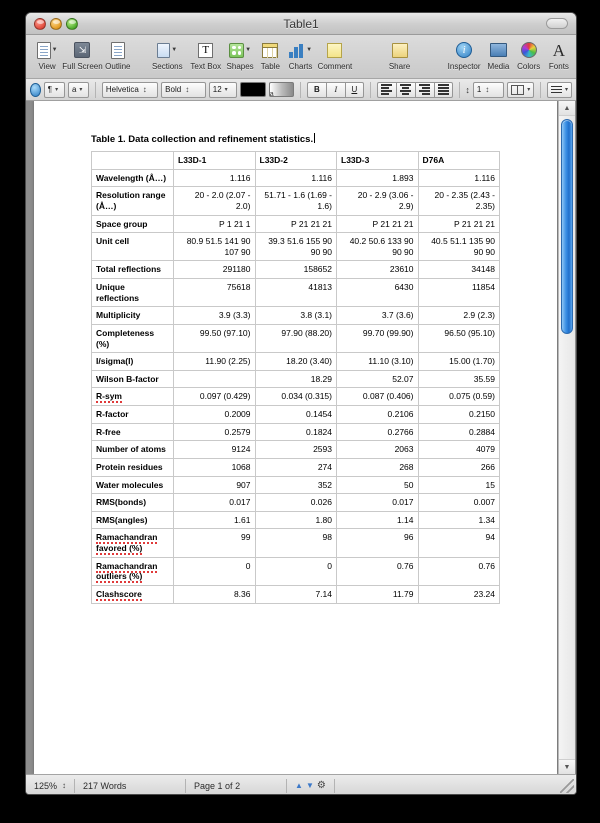 The width and height of the screenshot is (600, 823). I want to click on row-label: Total reflections, so click(132, 269).